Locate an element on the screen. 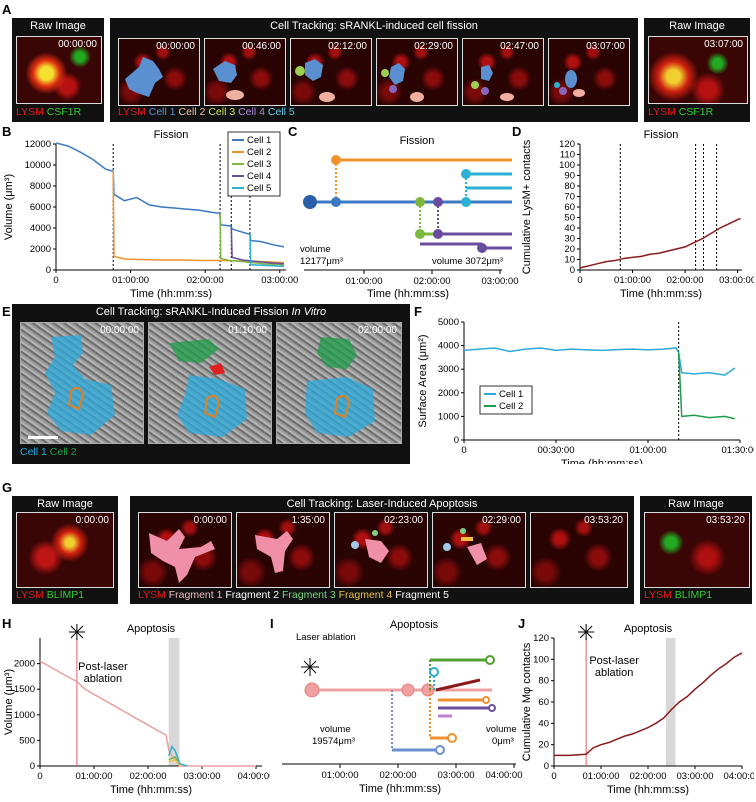  legend-cell-1: Cell 1 is located at coordinates (33, 452).